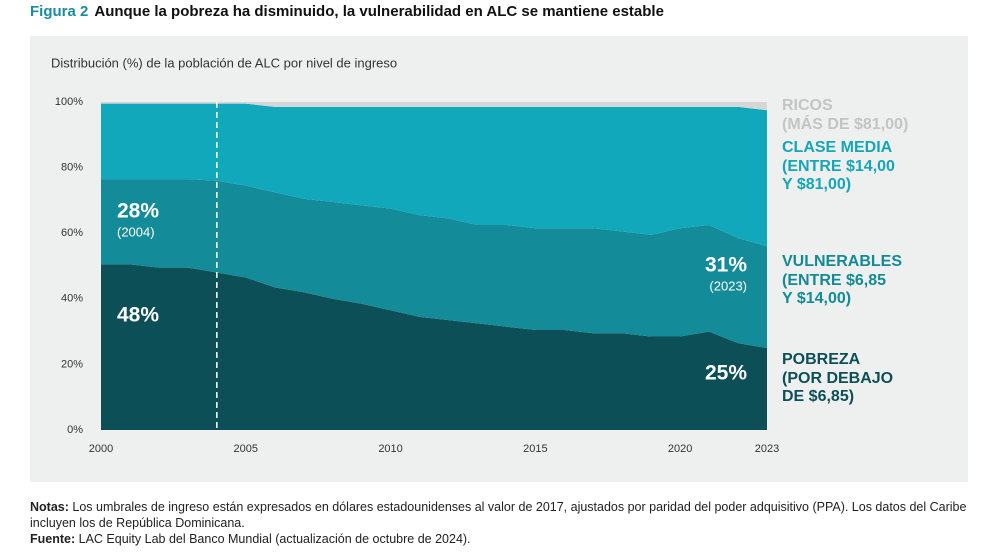 The height and width of the screenshot is (558, 1000). What do you see at coordinates (138, 315) in the screenshot?
I see `annotation: 48%` at bounding box center [138, 315].